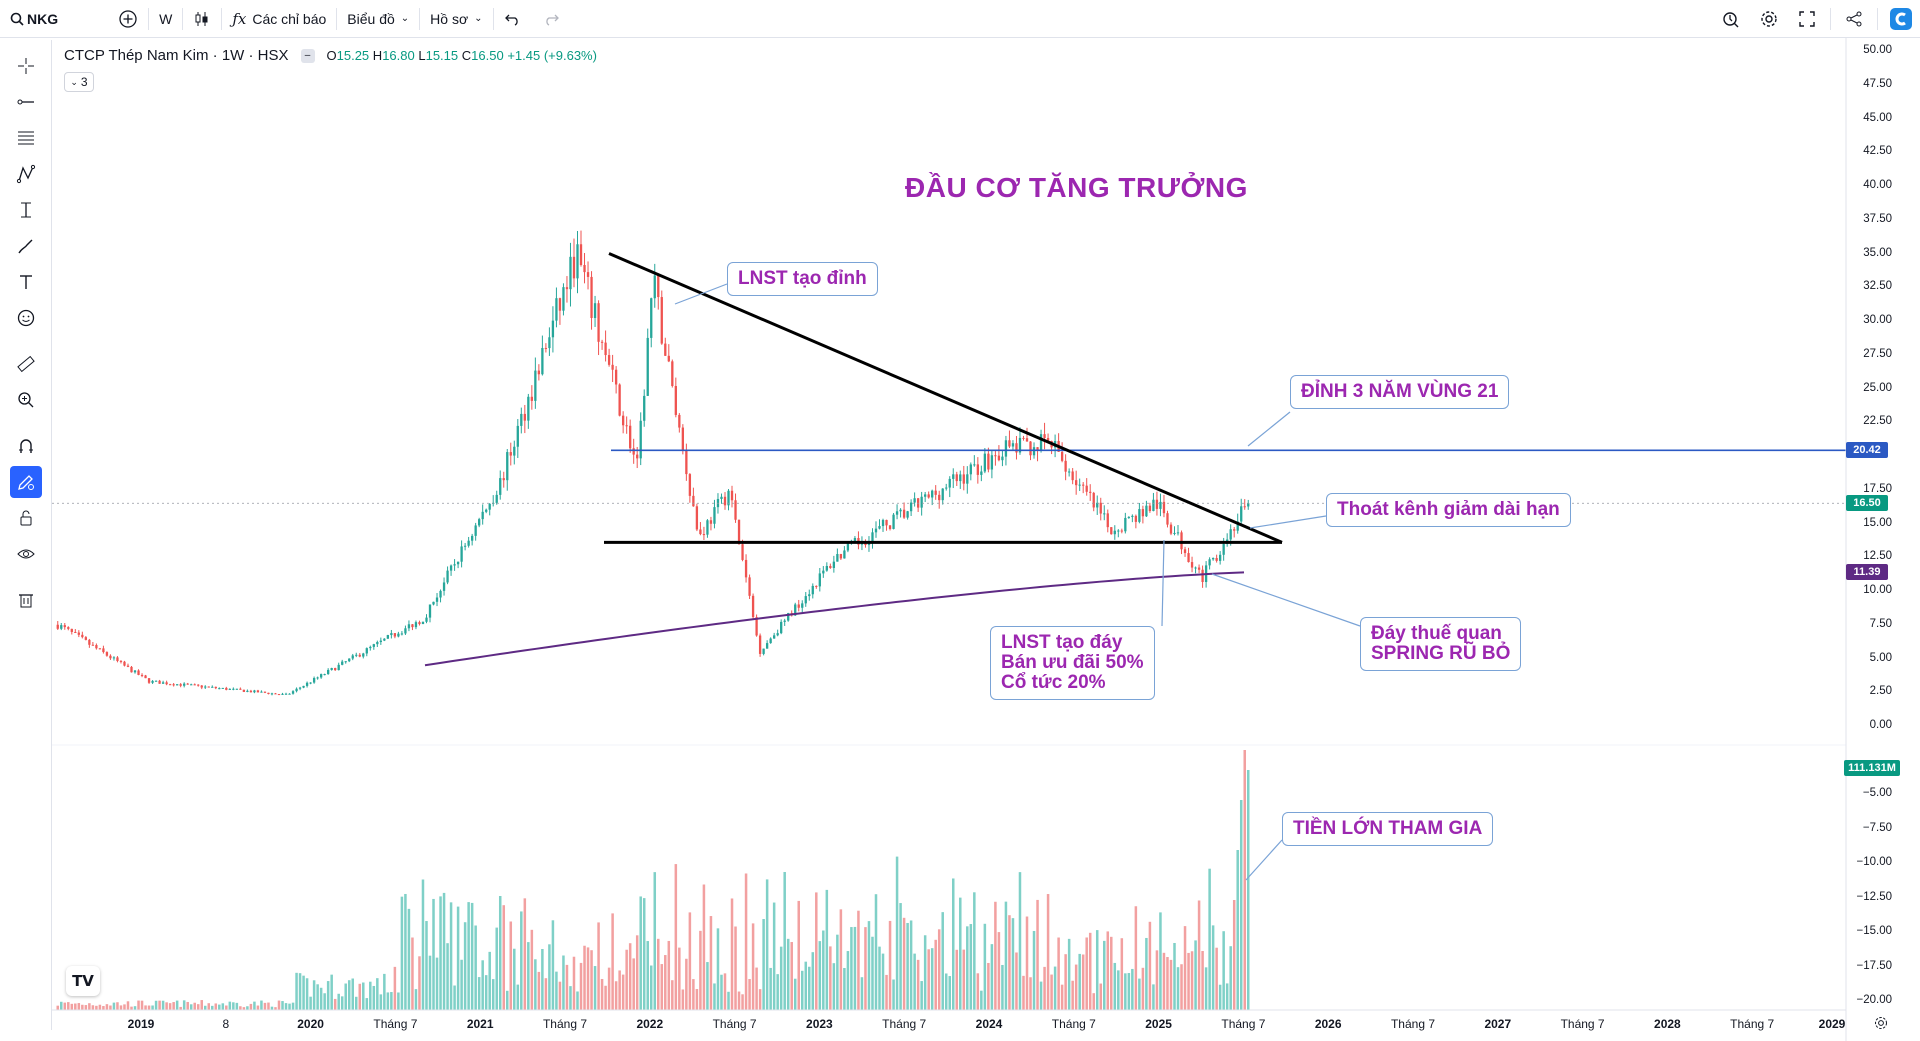 This screenshot has height=1041, width=1920. I want to click on callout-pointer-spring, so click(1286, 600).